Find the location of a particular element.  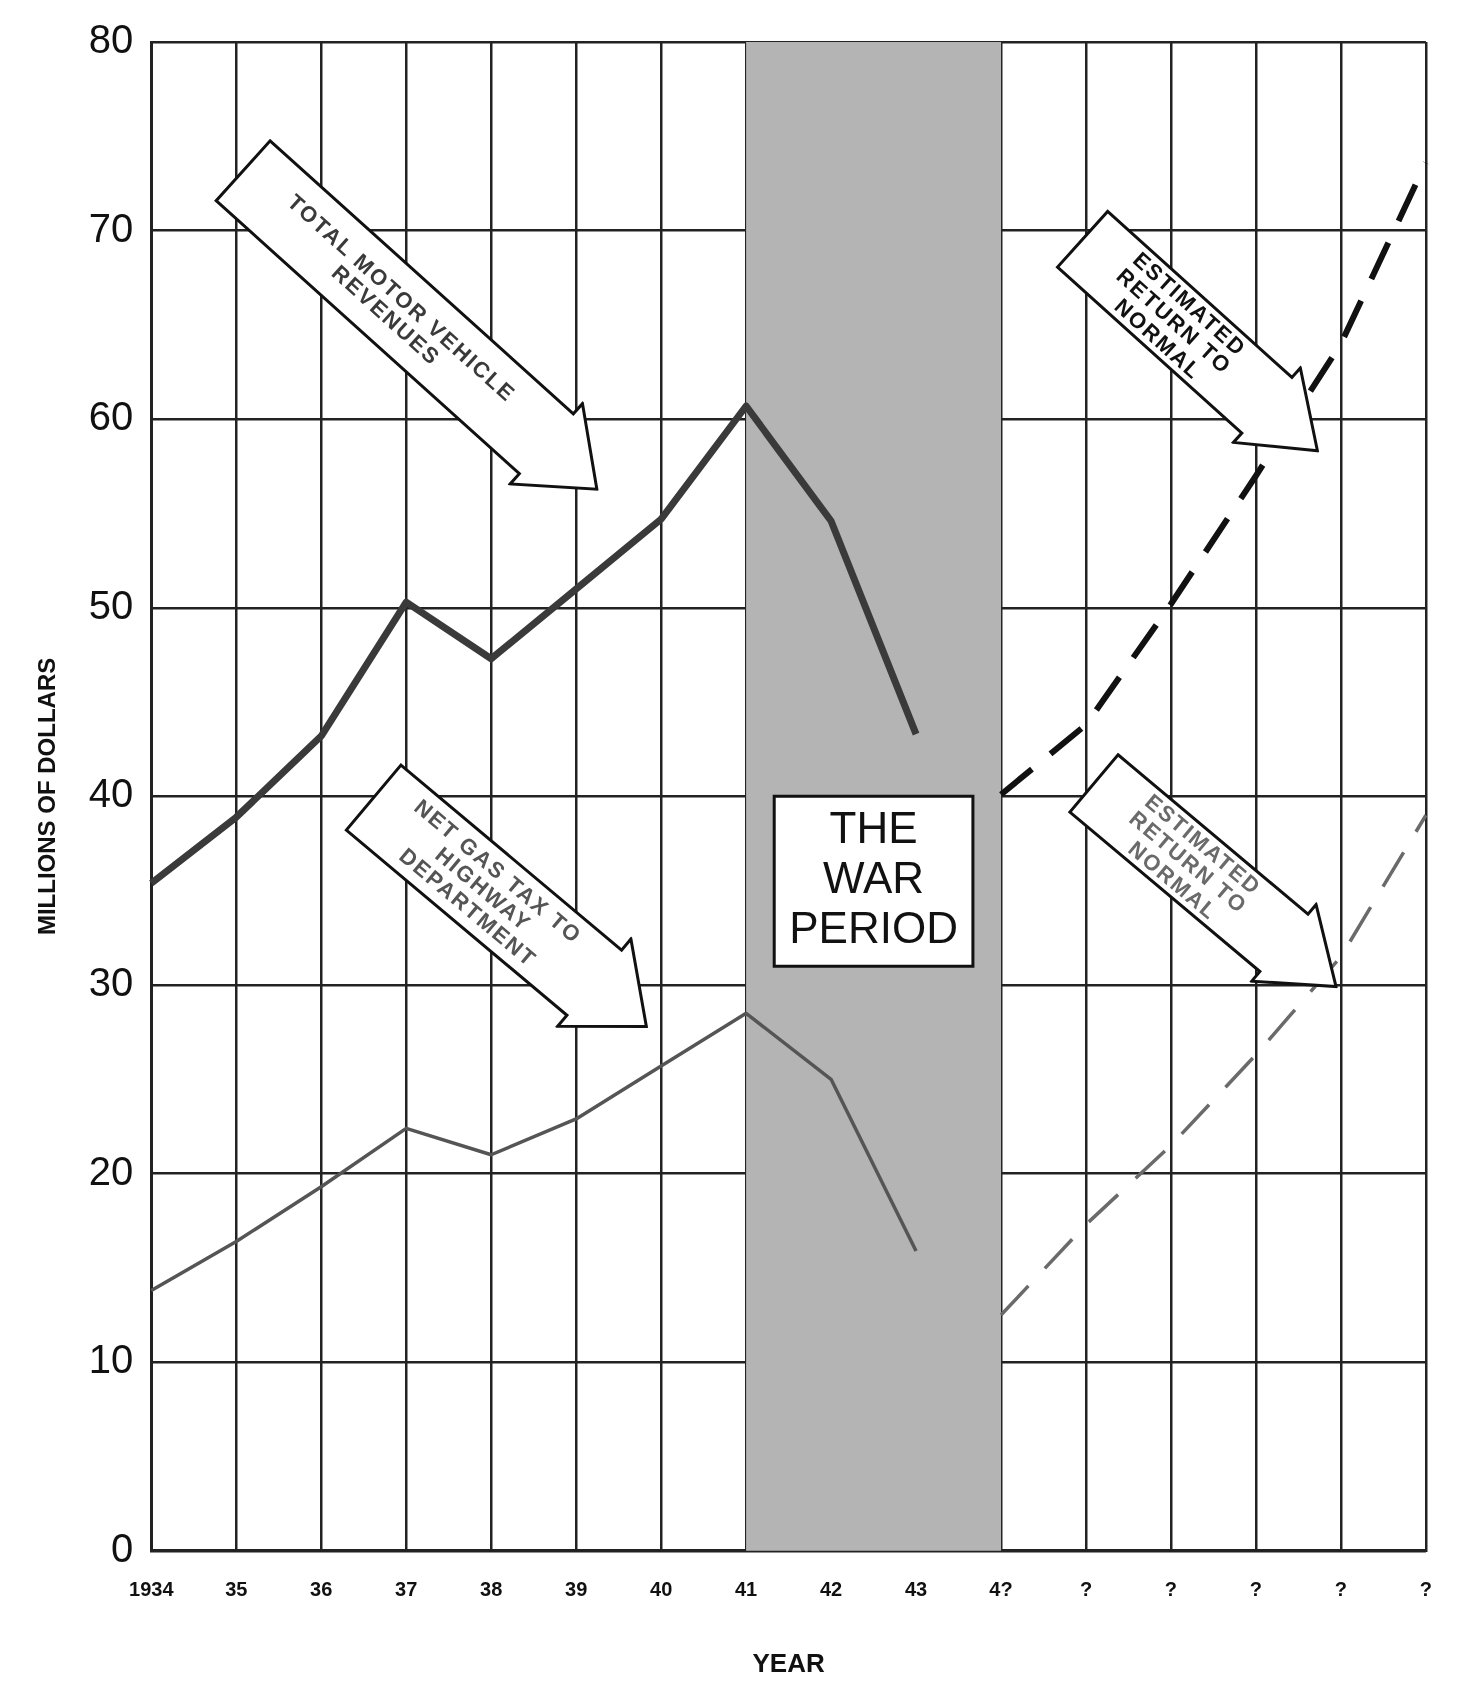

x-tick-label: 39 is located at coordinates (576, 1589).